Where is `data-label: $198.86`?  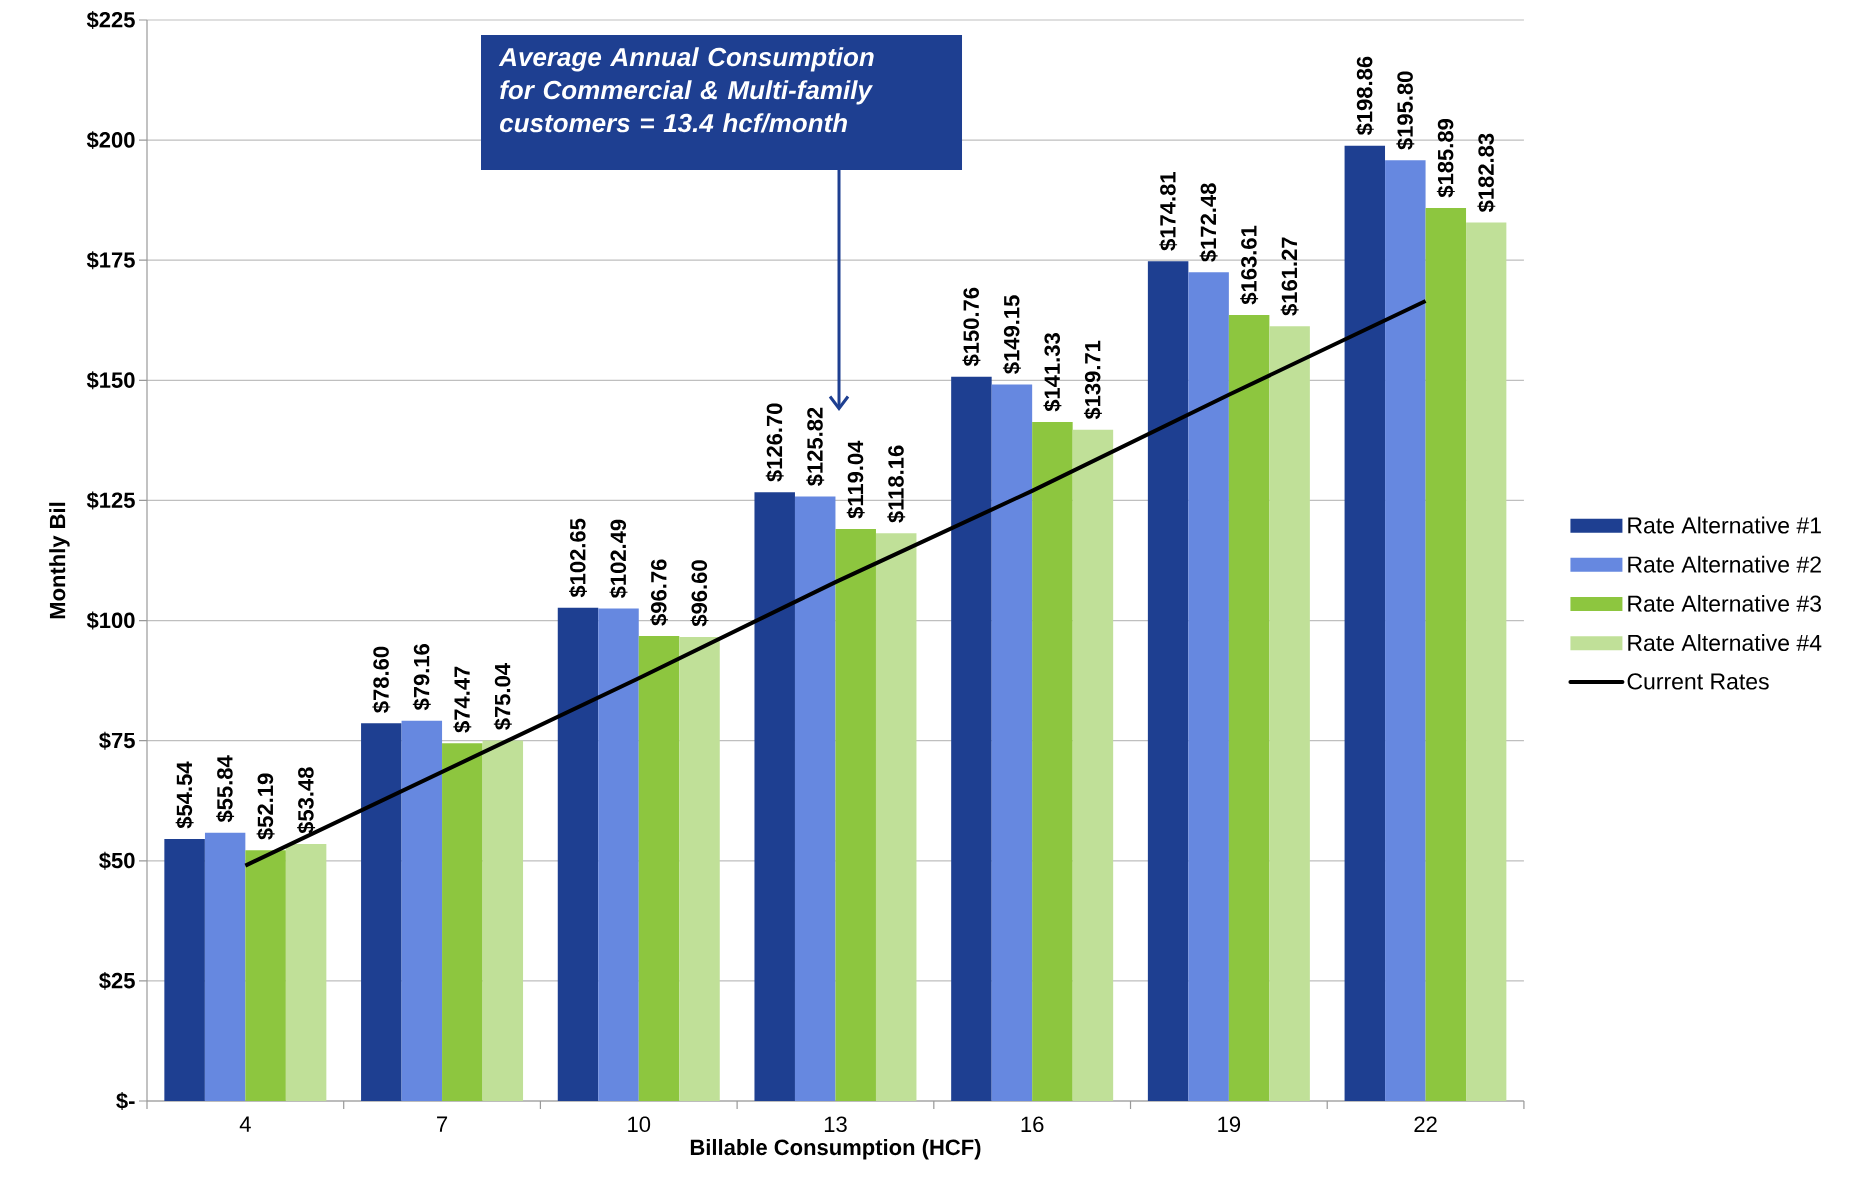 data-label: $198.86 is located at coordinates (1364, 96).